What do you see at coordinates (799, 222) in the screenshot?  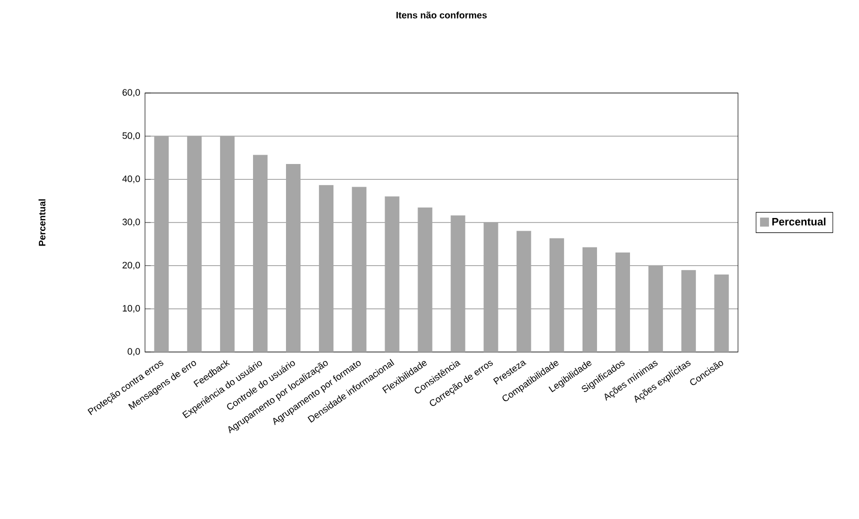 I see `legend-label: Percentual` at bounding box center [799, 222].